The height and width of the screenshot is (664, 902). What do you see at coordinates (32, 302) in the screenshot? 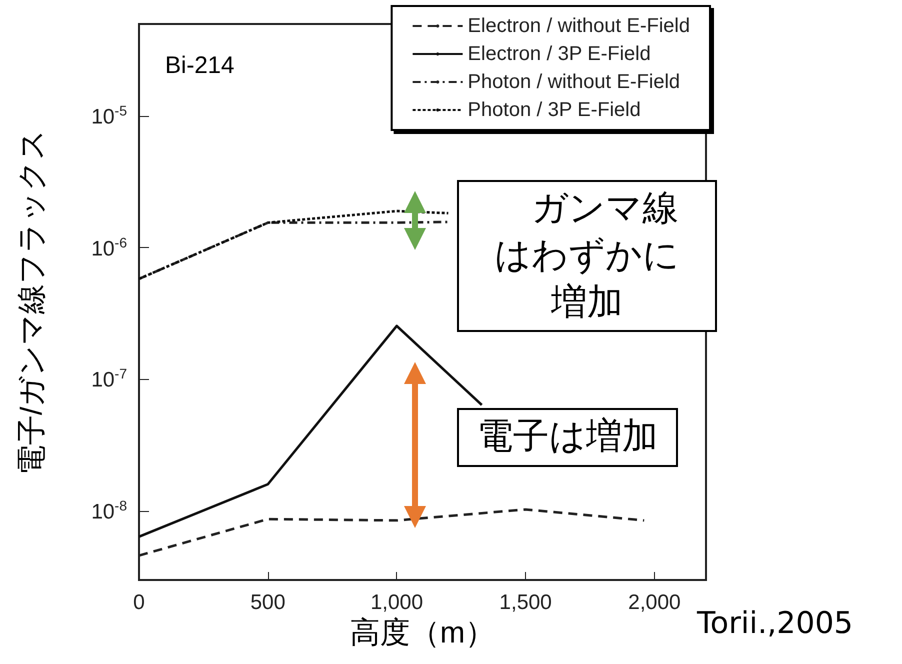
I see `y-axis-title: 電子/ガンマ線フラックス` at bounding box center [32, 302].